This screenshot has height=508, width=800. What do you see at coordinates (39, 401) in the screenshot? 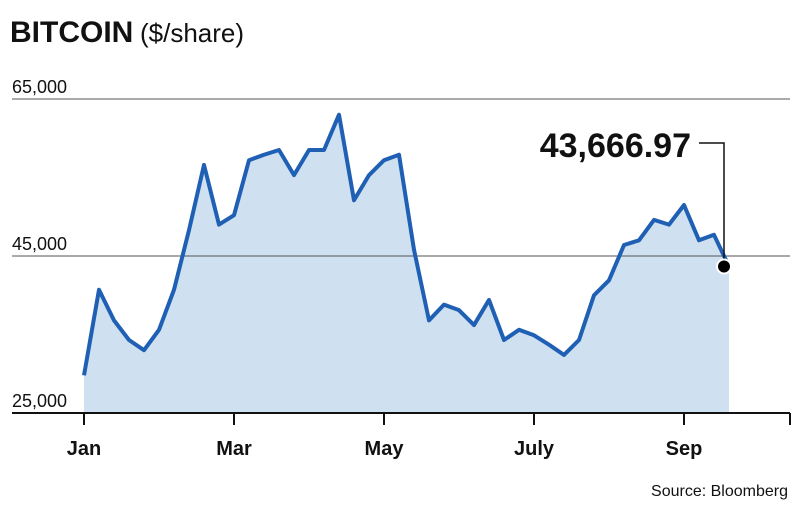
I see `y-tick-label: 25,000` at bounding box center [39, 401].